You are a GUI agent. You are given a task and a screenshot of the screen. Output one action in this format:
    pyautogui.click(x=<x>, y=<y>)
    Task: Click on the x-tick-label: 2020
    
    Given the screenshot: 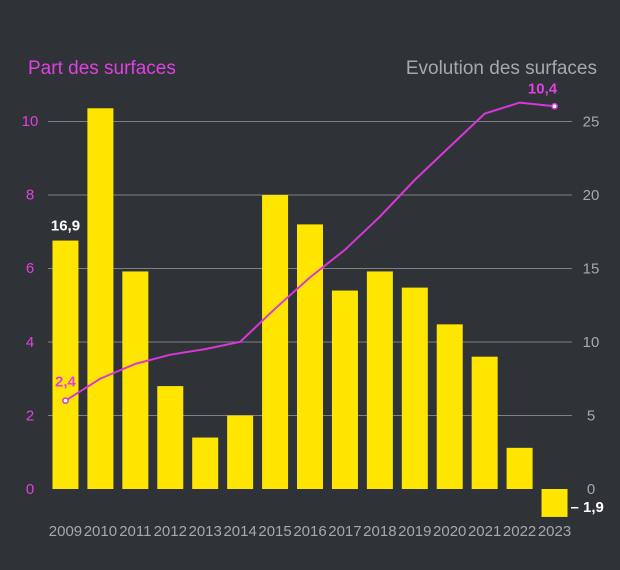 What is the action you would take?
    pyautogui.click(x=449, y=531)
    